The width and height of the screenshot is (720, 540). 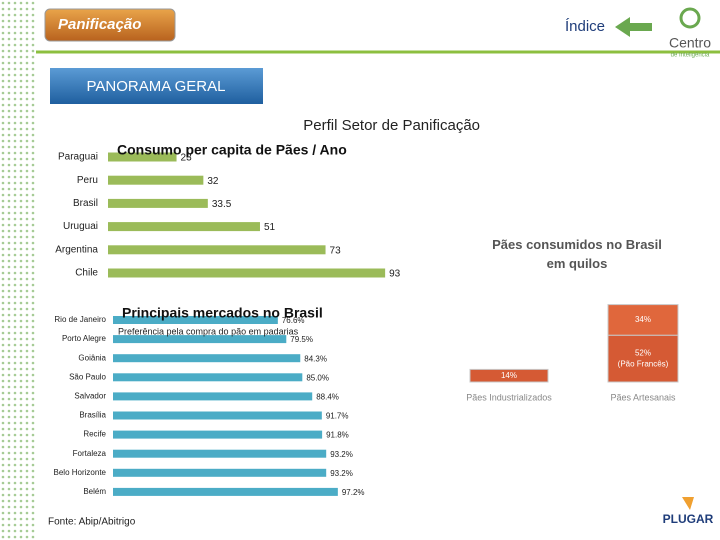 I want to click on category-label: Chile, so click(x=86, y=273).